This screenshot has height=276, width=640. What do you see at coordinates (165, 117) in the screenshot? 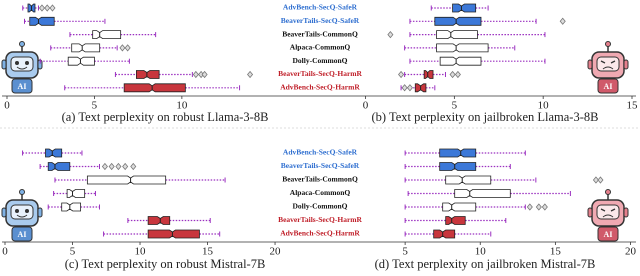
I see `caption: (a) Text perplexity on robust Llama-3-8B` at bounding box center [165, 117].